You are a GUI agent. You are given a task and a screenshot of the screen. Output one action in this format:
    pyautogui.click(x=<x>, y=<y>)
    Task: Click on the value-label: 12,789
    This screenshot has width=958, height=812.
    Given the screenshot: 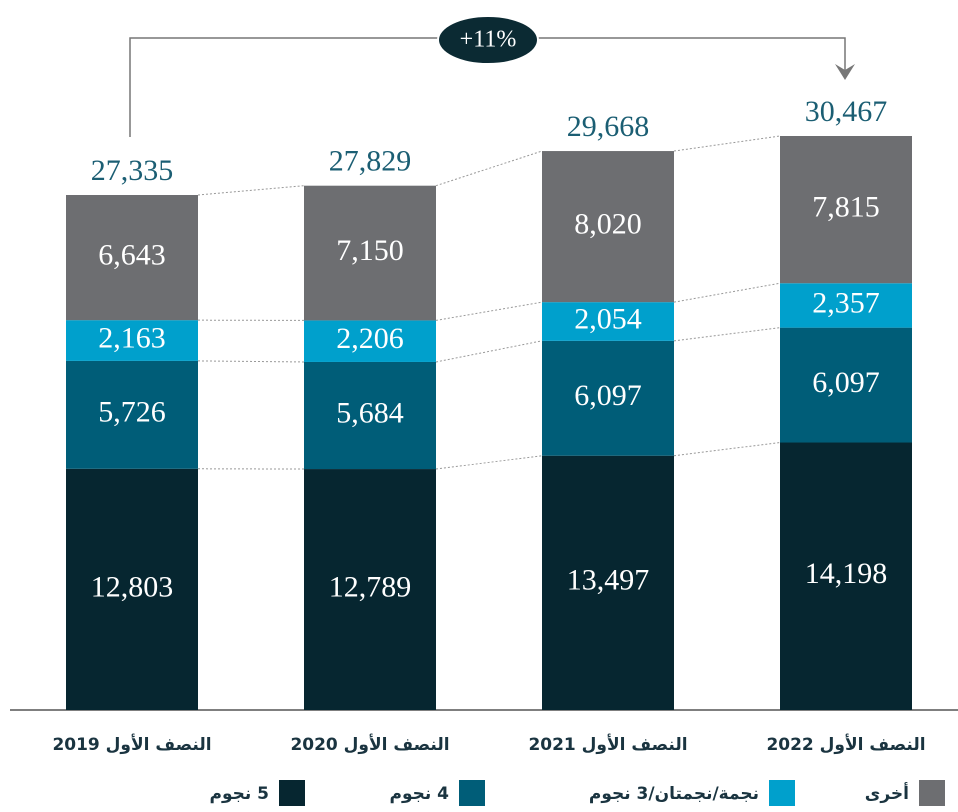 What is the action you would take?
    pyautogui.click(x=370, y=586)
    